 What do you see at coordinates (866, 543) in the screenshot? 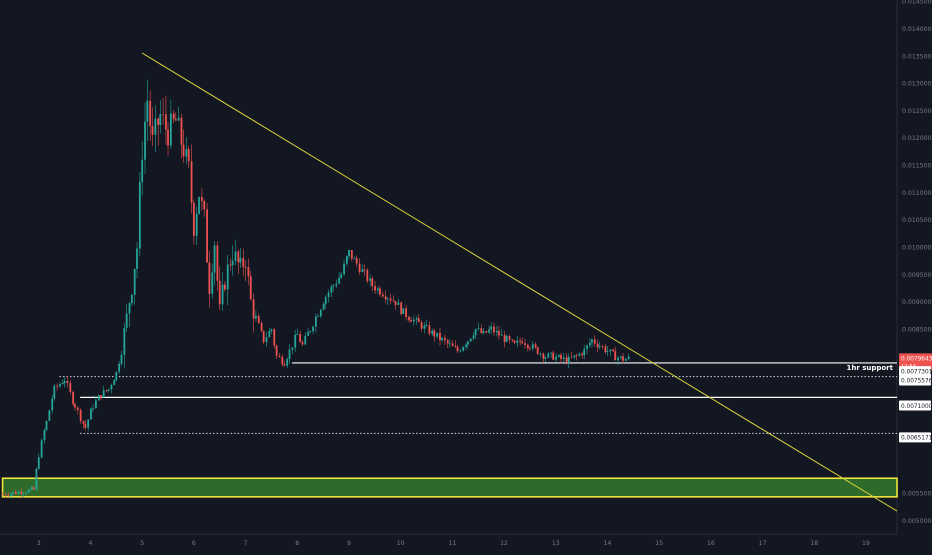
I see `time-tick-label: 19` at bounding box center [866, 543].